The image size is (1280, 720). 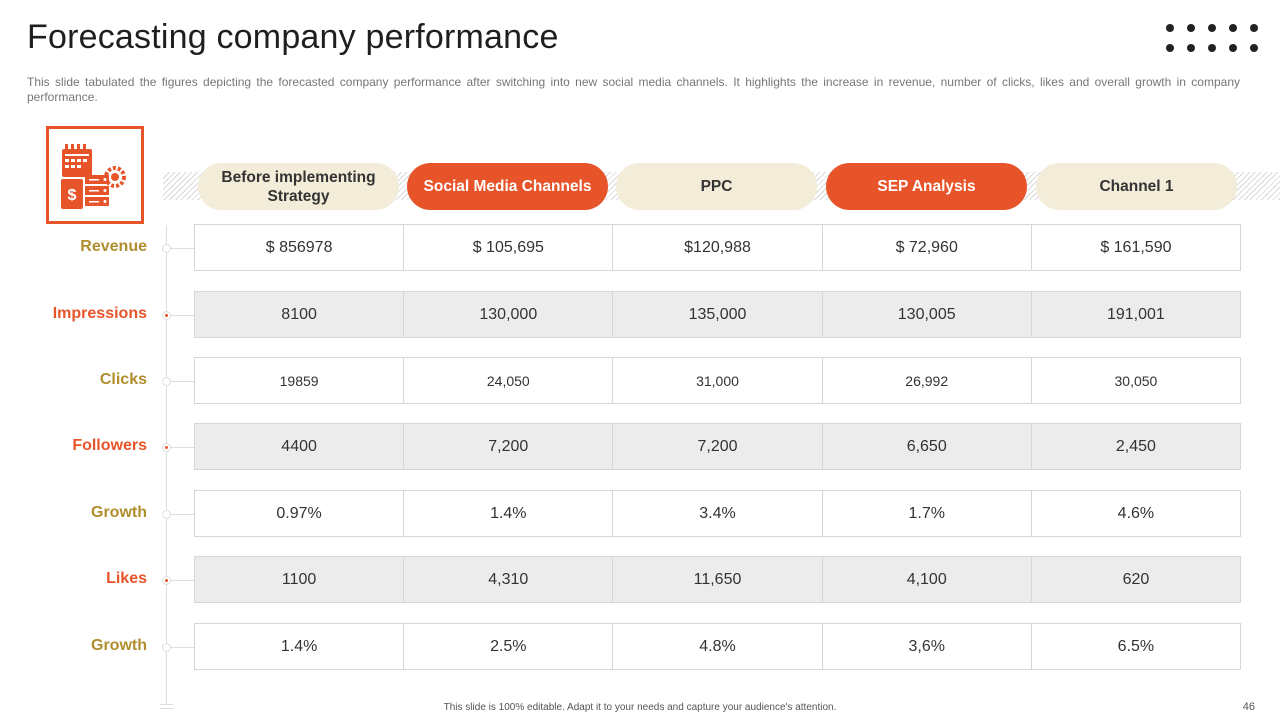 I want to click on table-cell: 11,650, so click(x=718, y=579).